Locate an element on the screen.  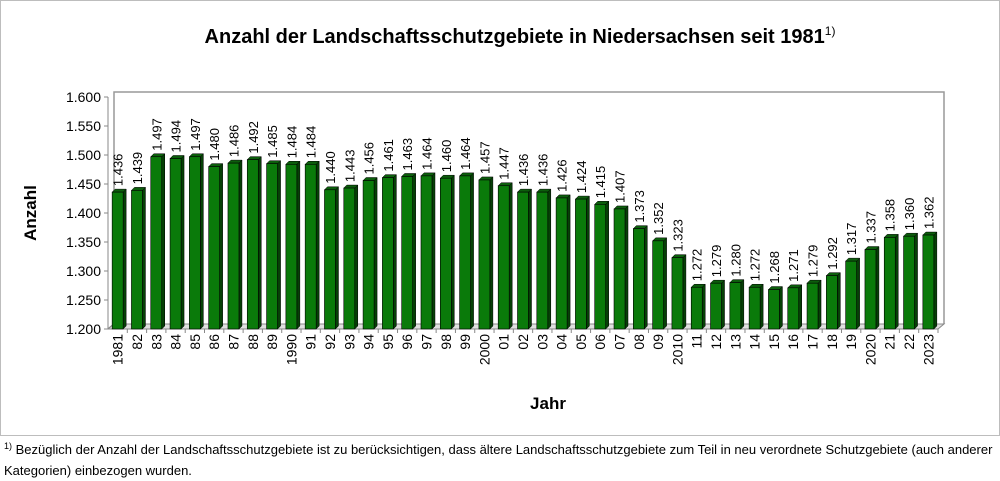
y-tick-label: 1.500 is located at coordinates (83, 155).